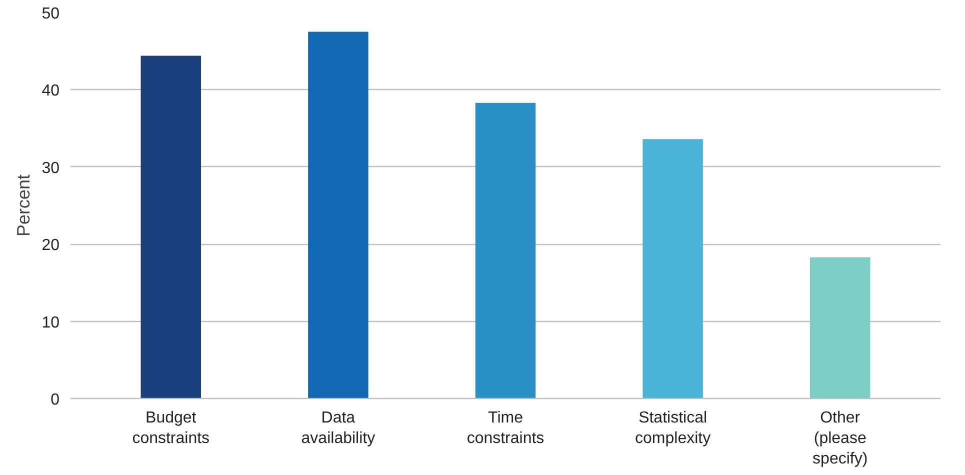 This screenshot has width=965, height=475. Describe the element at coordinates (171, 428) in the screenshot. I see `x-tick-label: Budget constraints` at that location.